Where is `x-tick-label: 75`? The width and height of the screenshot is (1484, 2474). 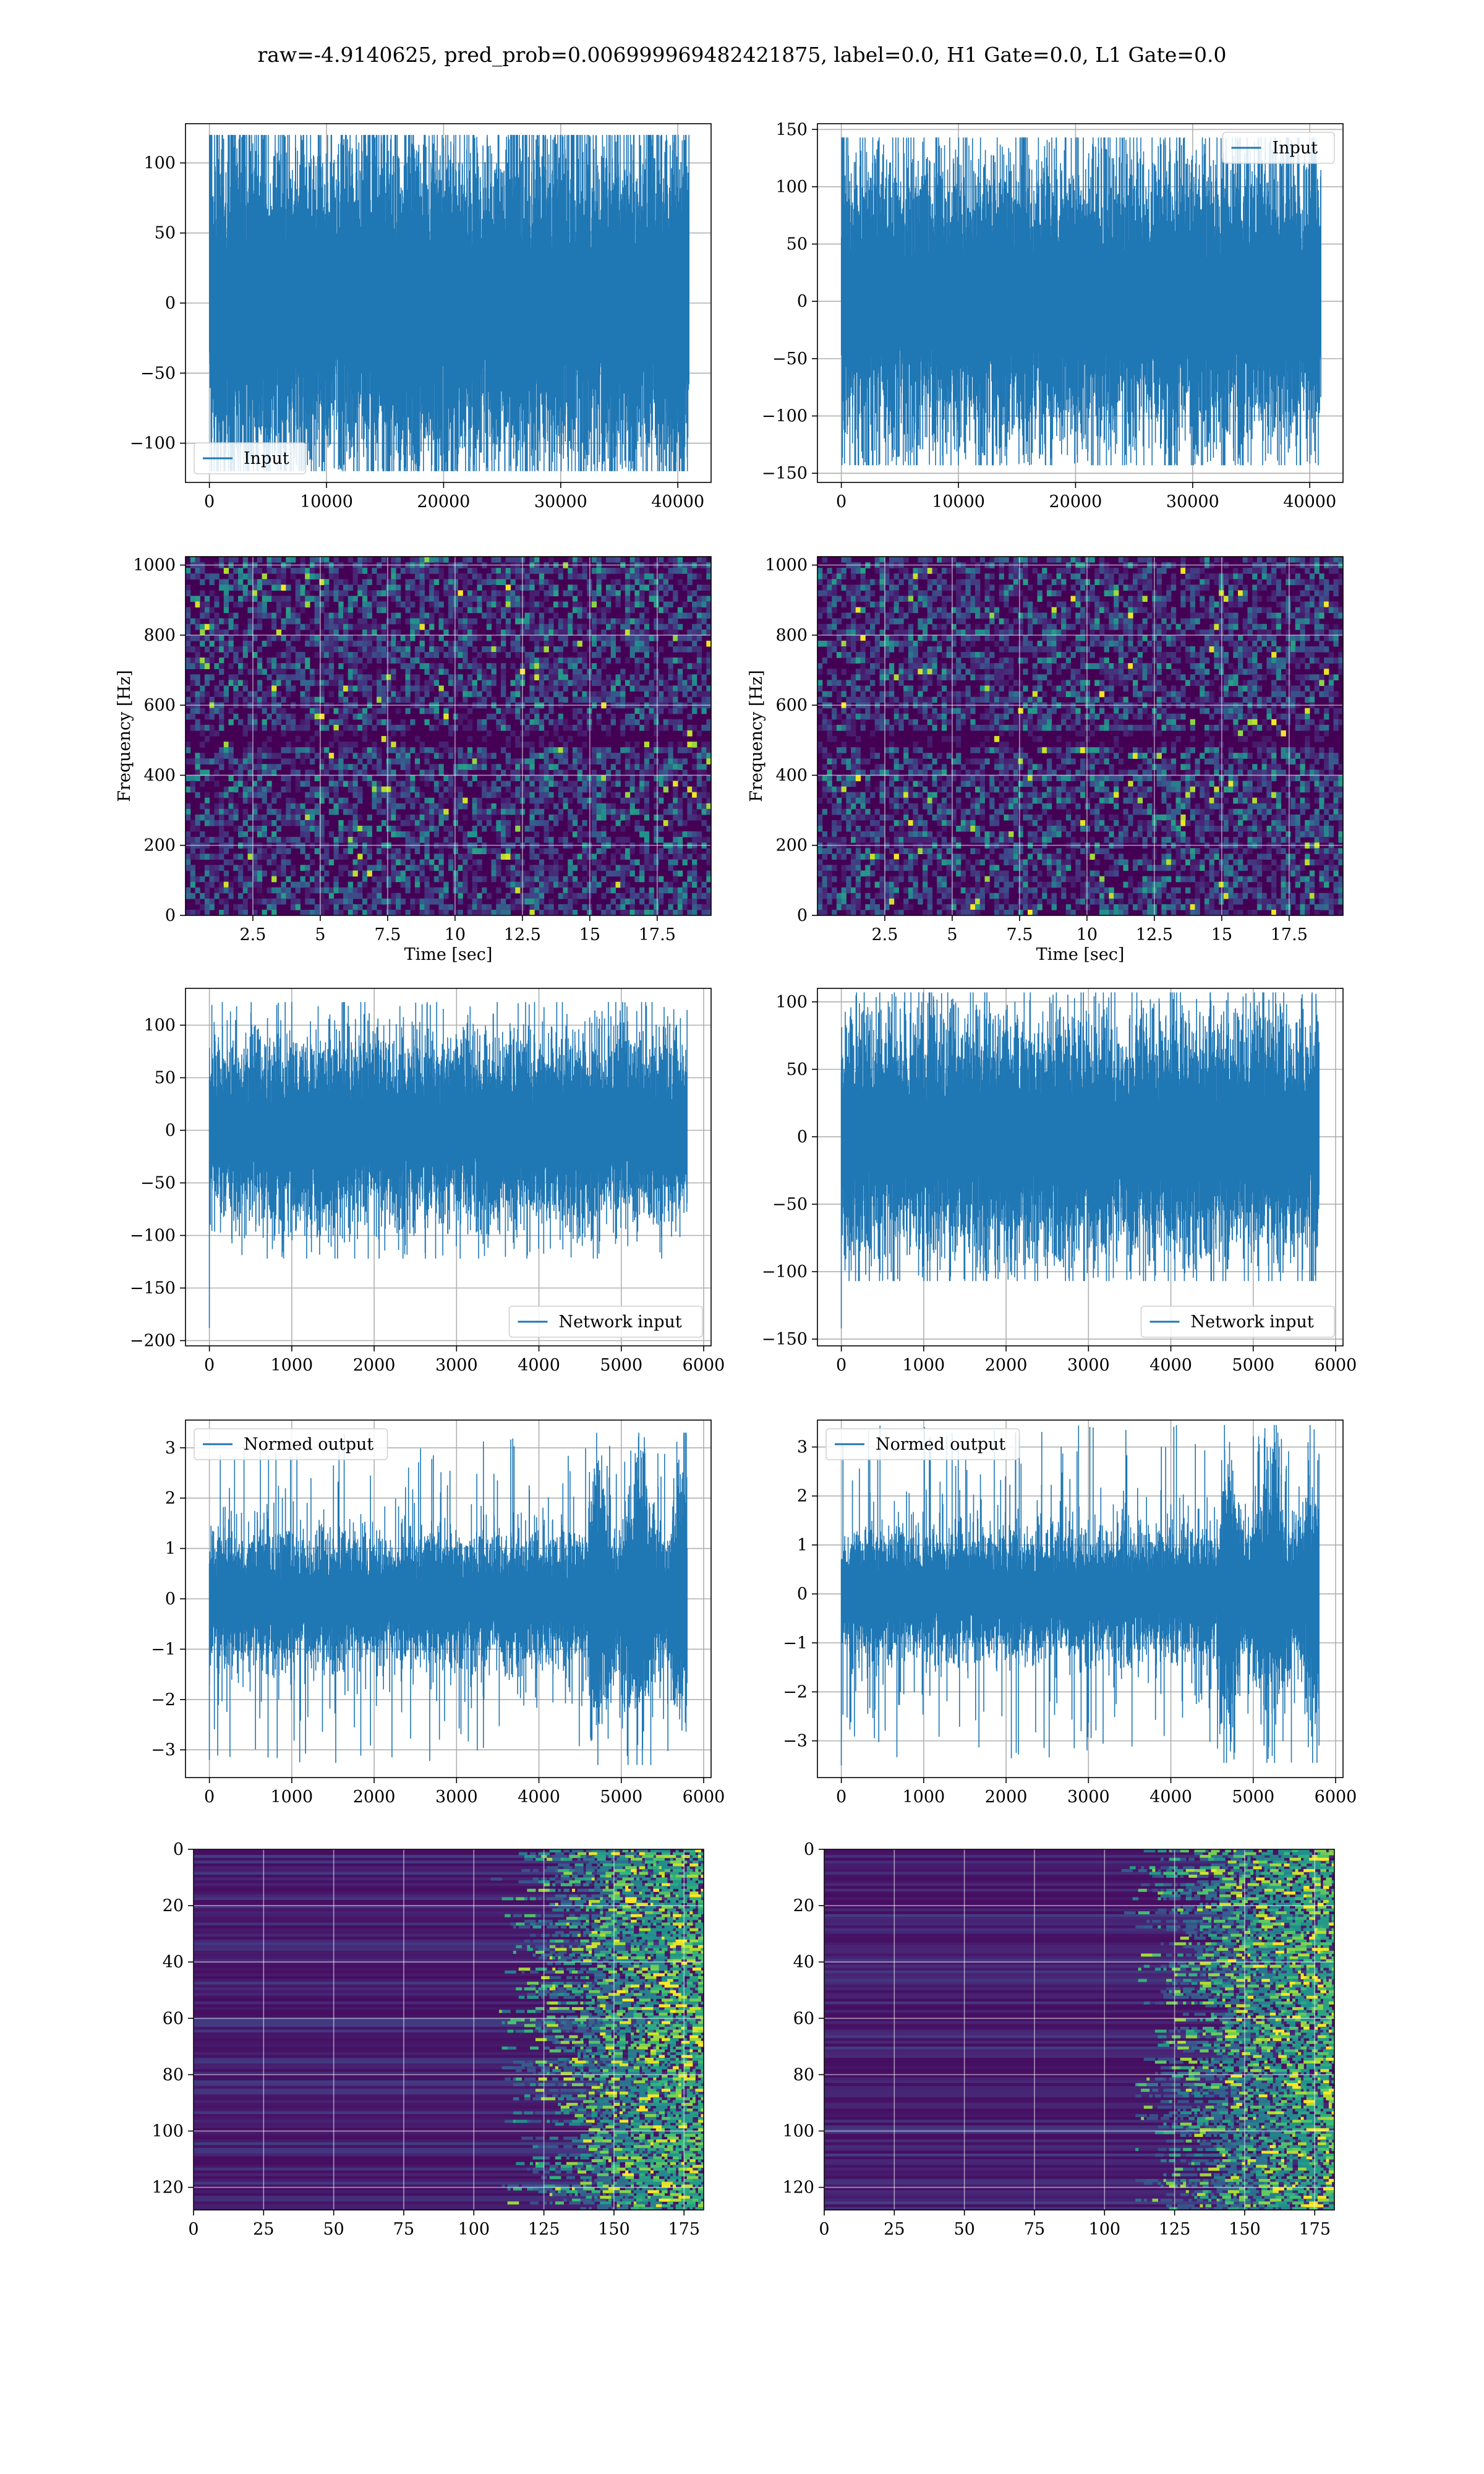 x-tick-label: 75 is located at coordinates (1034, 2229).